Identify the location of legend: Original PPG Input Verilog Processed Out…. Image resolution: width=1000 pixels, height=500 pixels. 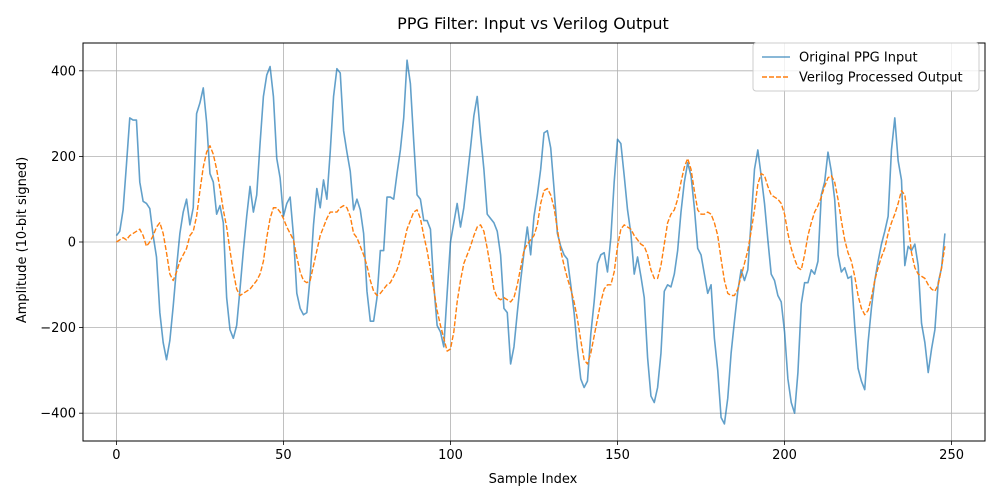
(866, 67).